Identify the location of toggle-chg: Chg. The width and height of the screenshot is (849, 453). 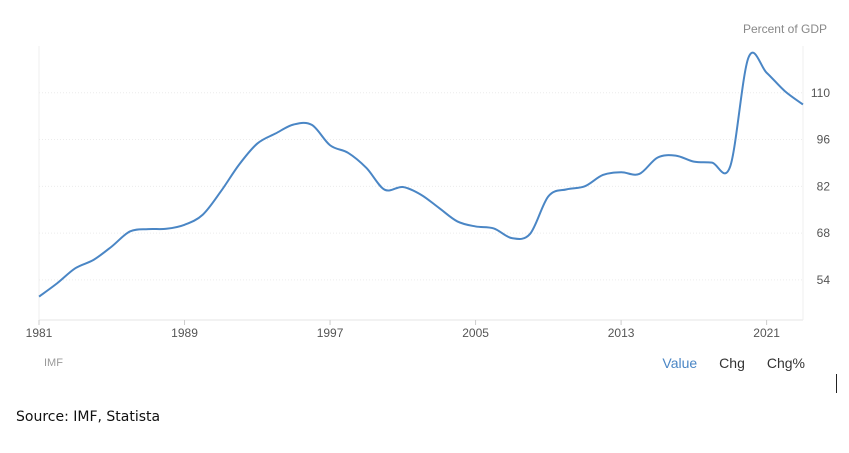
(732, 363).